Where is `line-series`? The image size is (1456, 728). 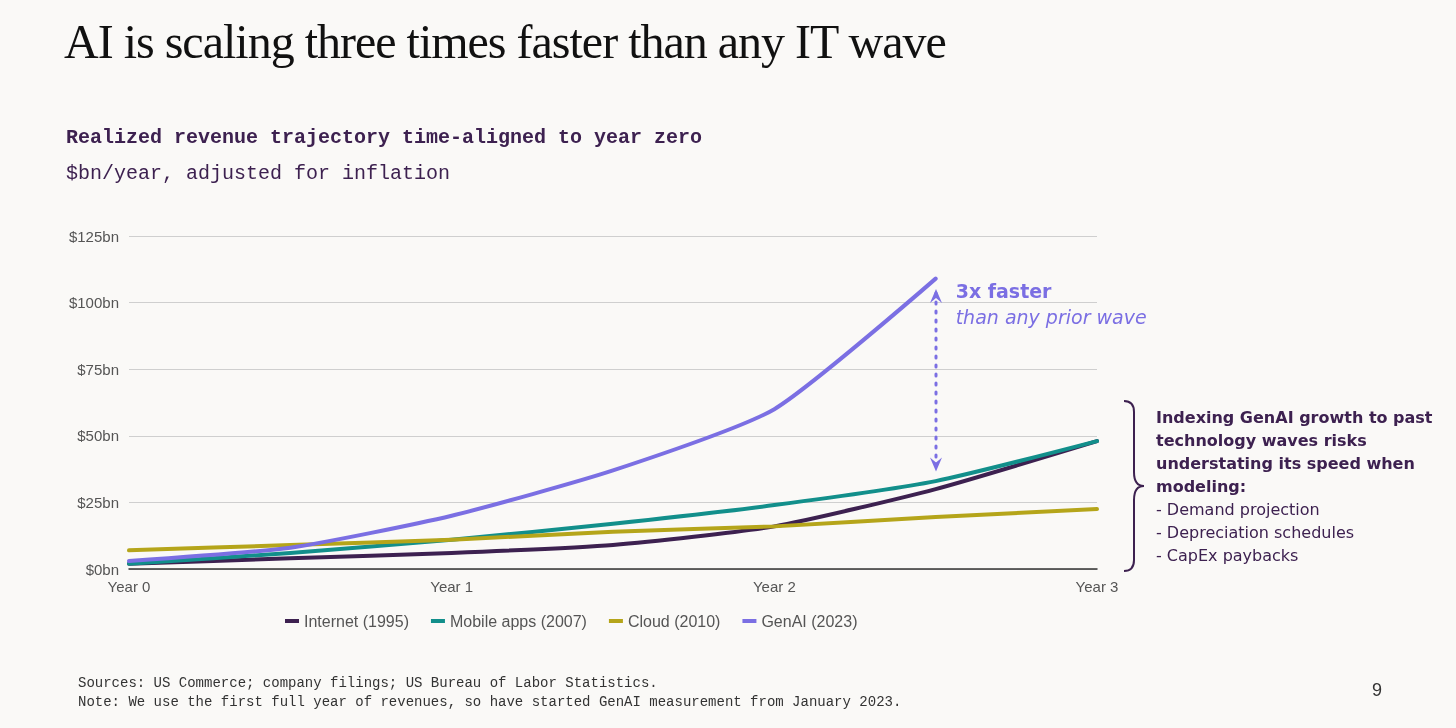 line-series is located at coordinates (613, 530).